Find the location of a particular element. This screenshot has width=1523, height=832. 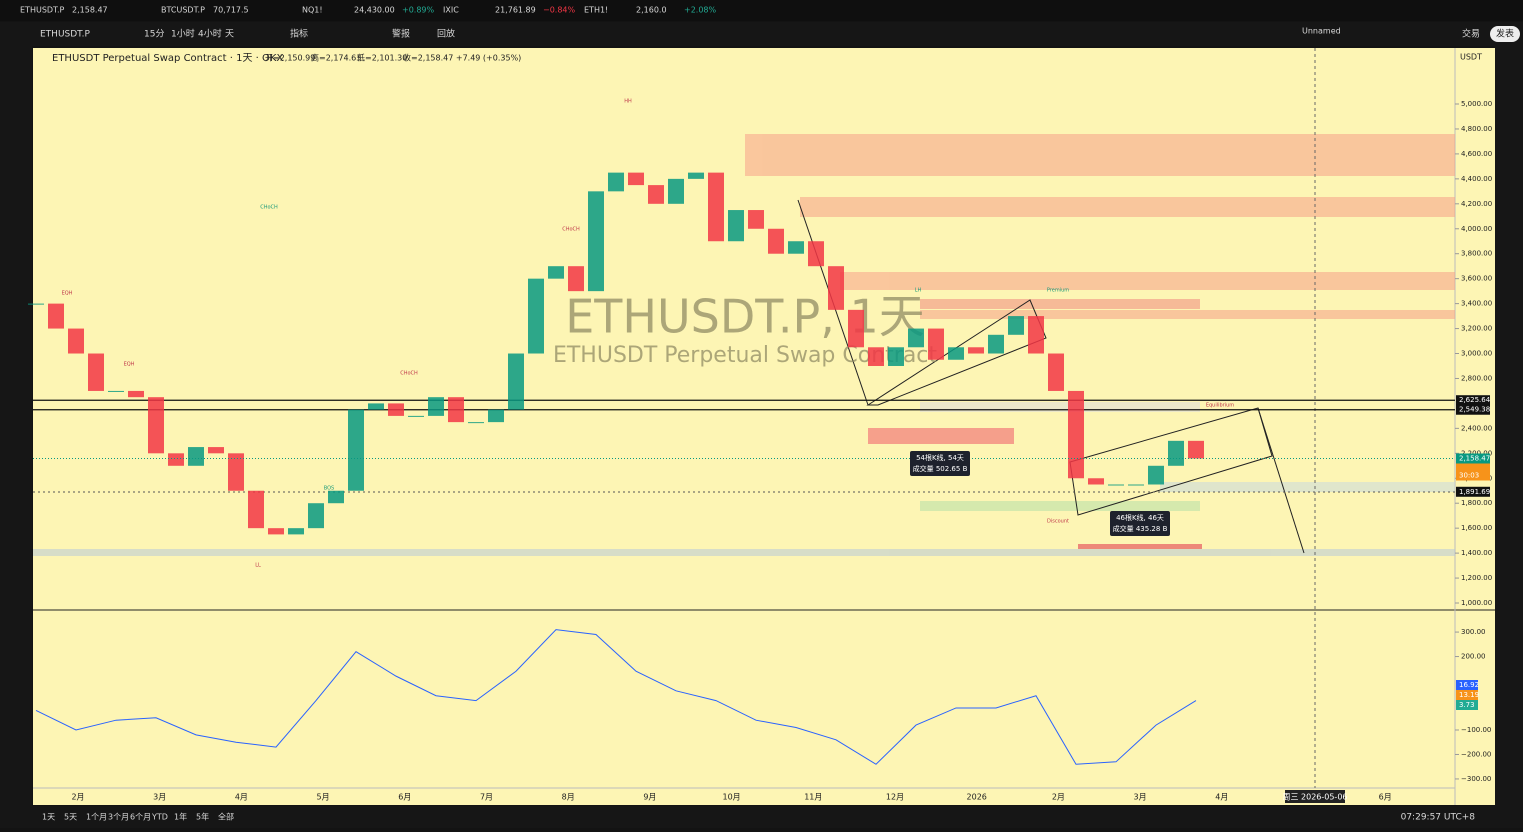

y-tick-label: 3,400.00 is located at coordinates (1476, 304).